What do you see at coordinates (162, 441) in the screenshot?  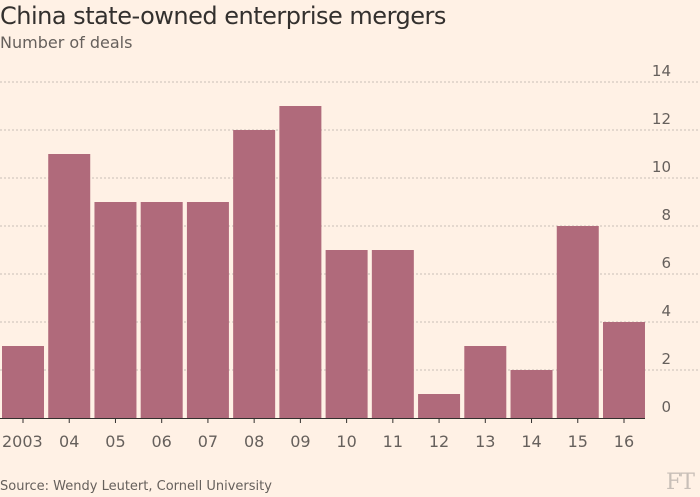 I see `x-tick-label: 06` at bounding box center [162, 441].